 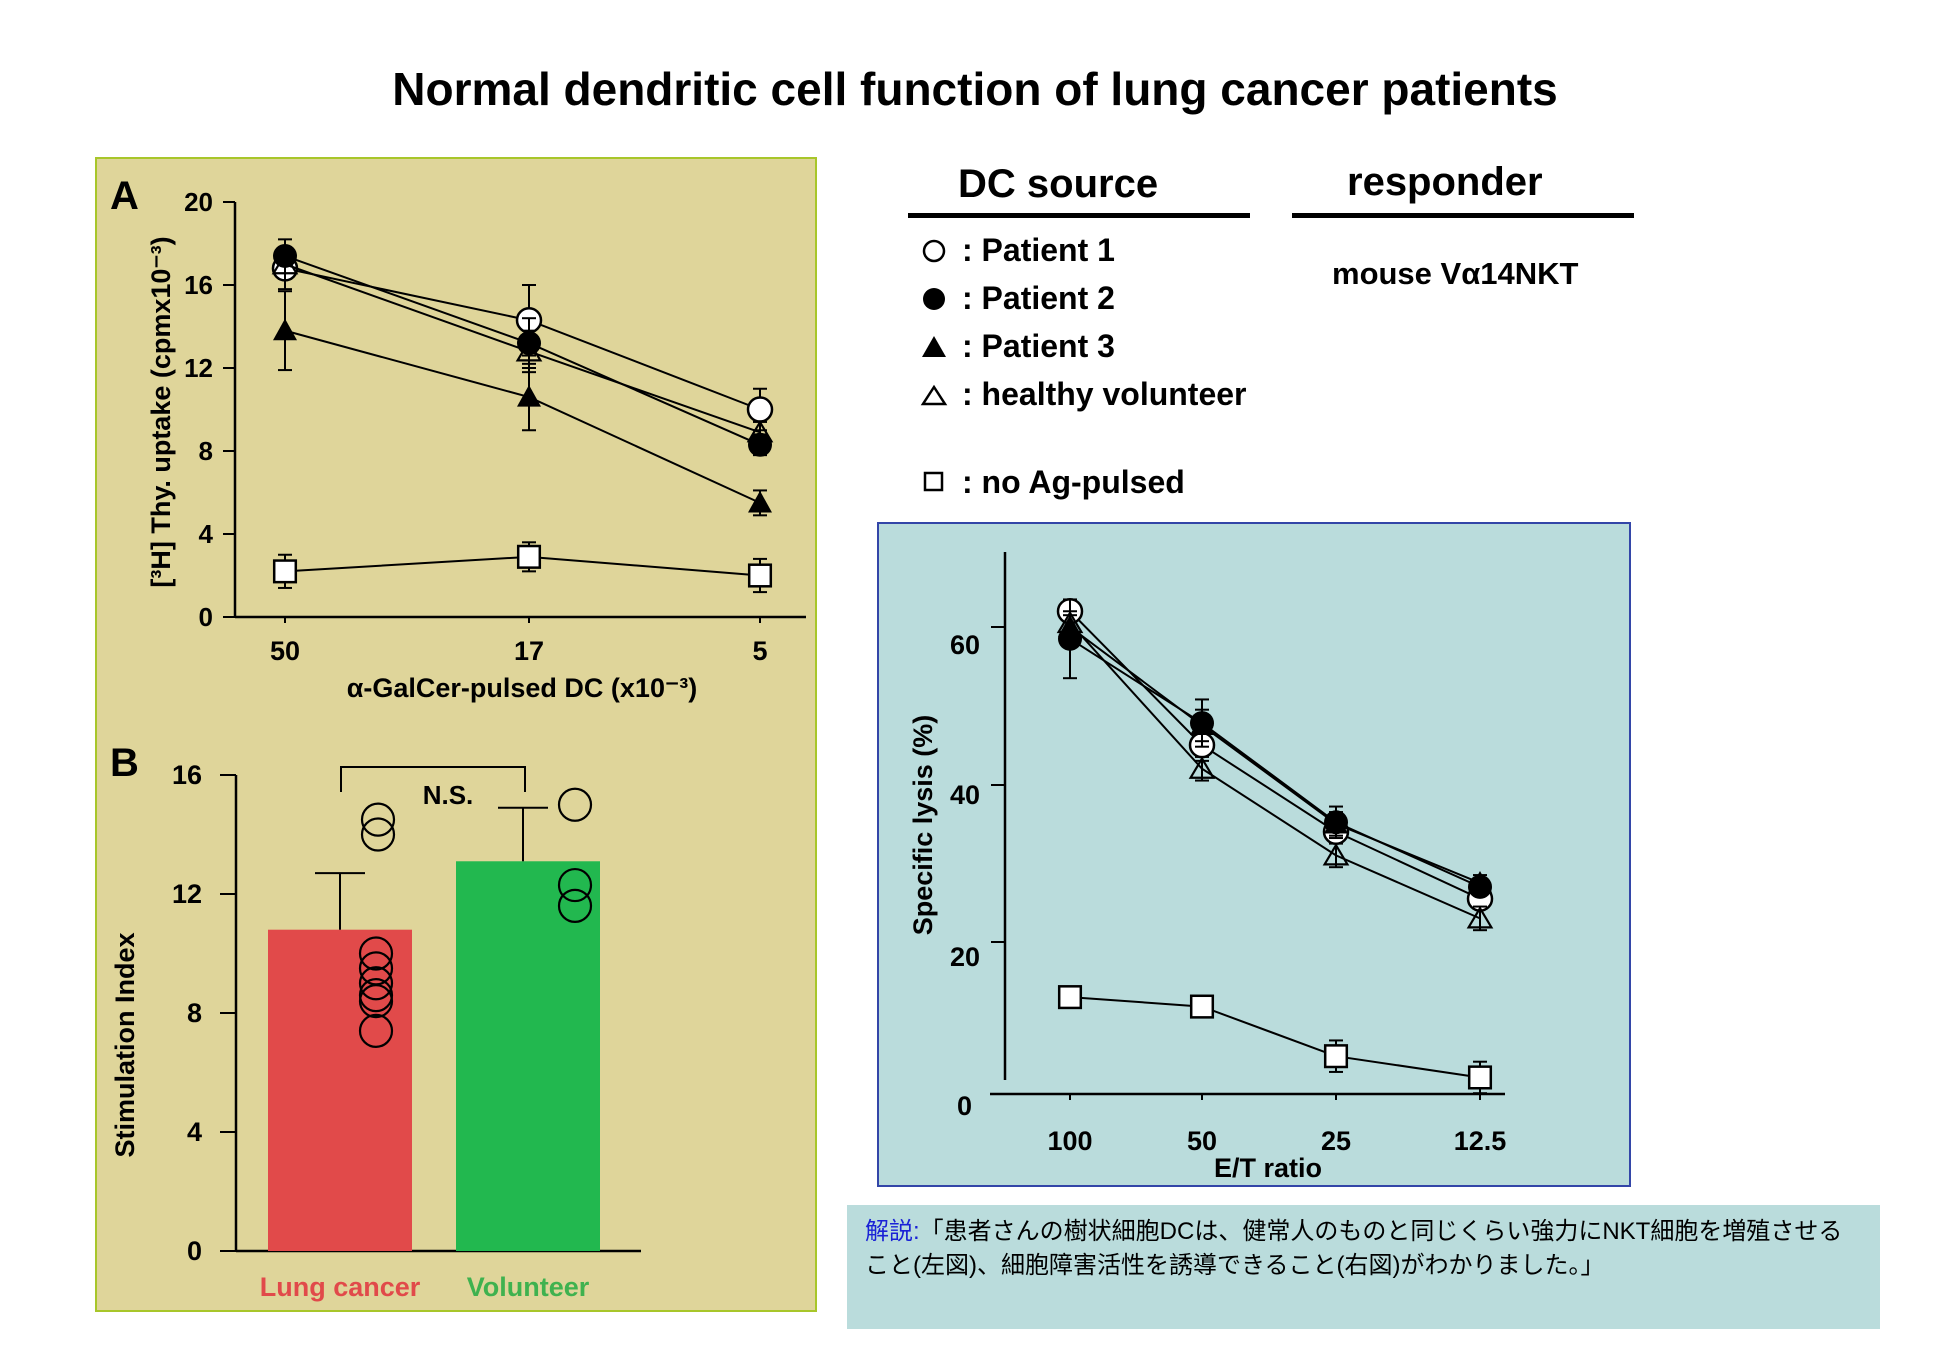 I want to click on legend-item-no-ag: : no Ag-pulsed, so click(x=1052, y=482).